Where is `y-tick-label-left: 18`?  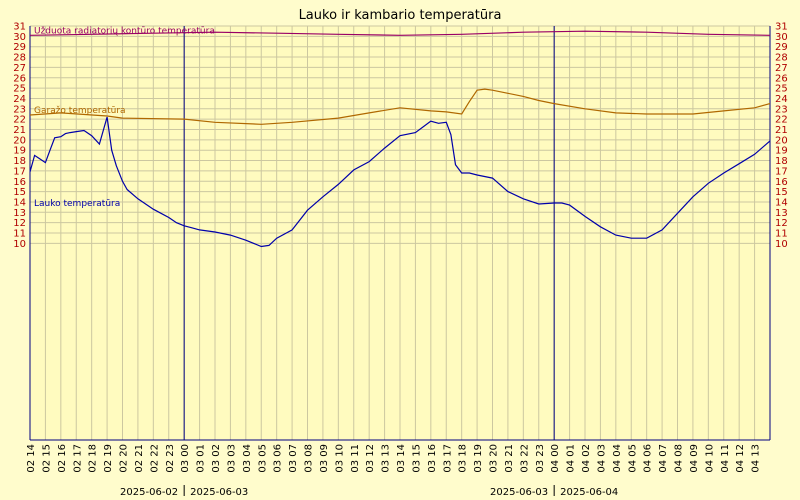 y-tick-label-left: 18 is located at coordinates (19, 161).